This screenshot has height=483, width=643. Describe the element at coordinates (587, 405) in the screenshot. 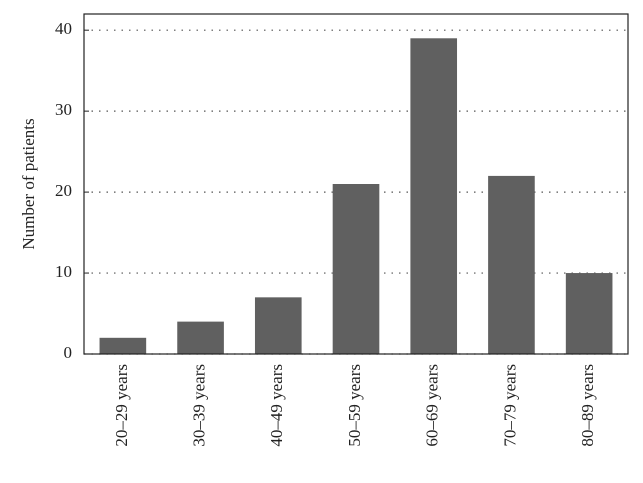

I see `x-tick-label: 80–89 years` at that location.